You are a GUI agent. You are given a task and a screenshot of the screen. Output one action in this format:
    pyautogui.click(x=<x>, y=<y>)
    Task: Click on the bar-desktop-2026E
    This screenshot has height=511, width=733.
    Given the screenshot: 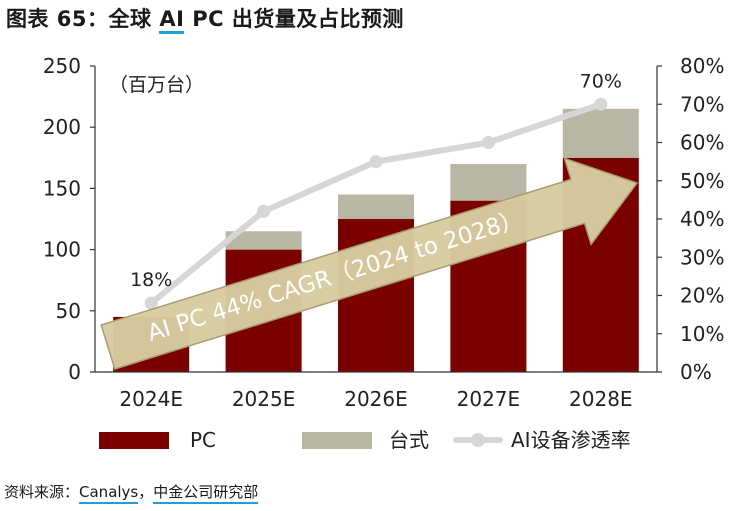 What is the action you would take?
    pyautogui.click(x=376, y=206)
    